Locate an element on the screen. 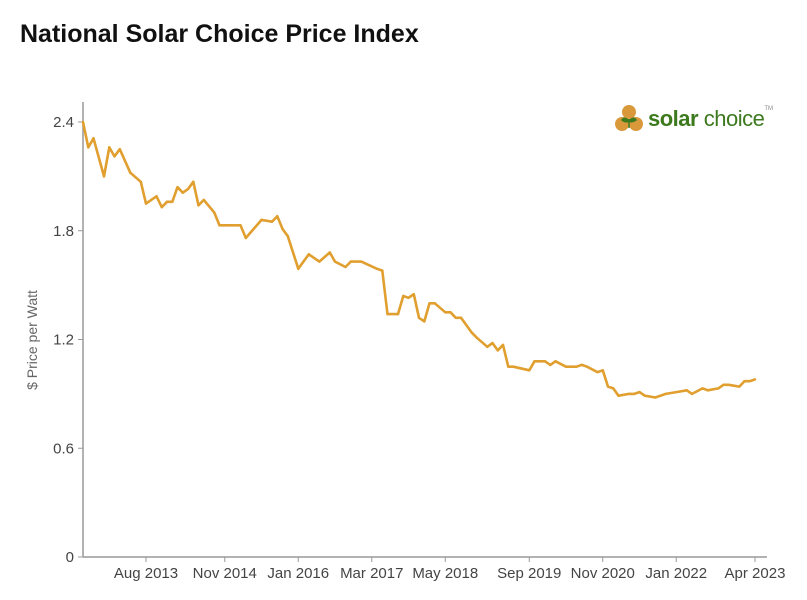 This screenshot has width=807, height=600. x-tick-label: Aug 2013 is located at coordinates (146, 573).